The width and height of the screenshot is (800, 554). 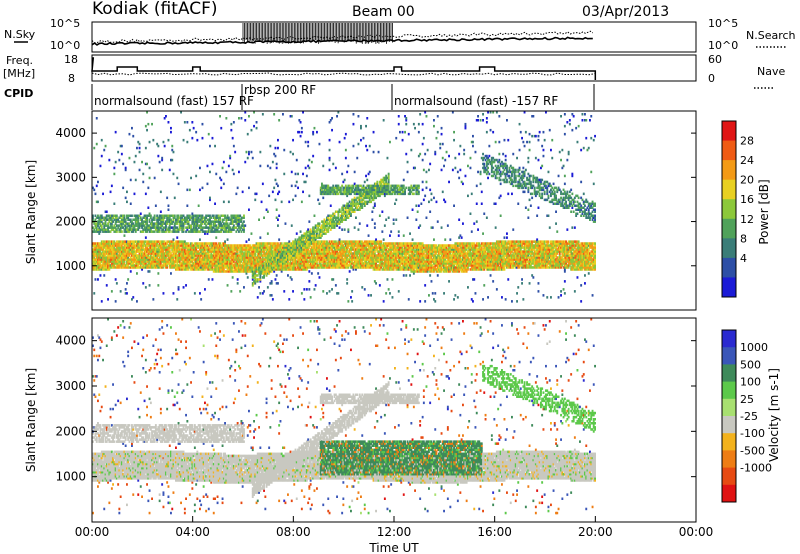 What do you see at coordinates (743, 238) in the screenshot?
I see `power-cbar-tick: 8` at bounding box center [743, 238].